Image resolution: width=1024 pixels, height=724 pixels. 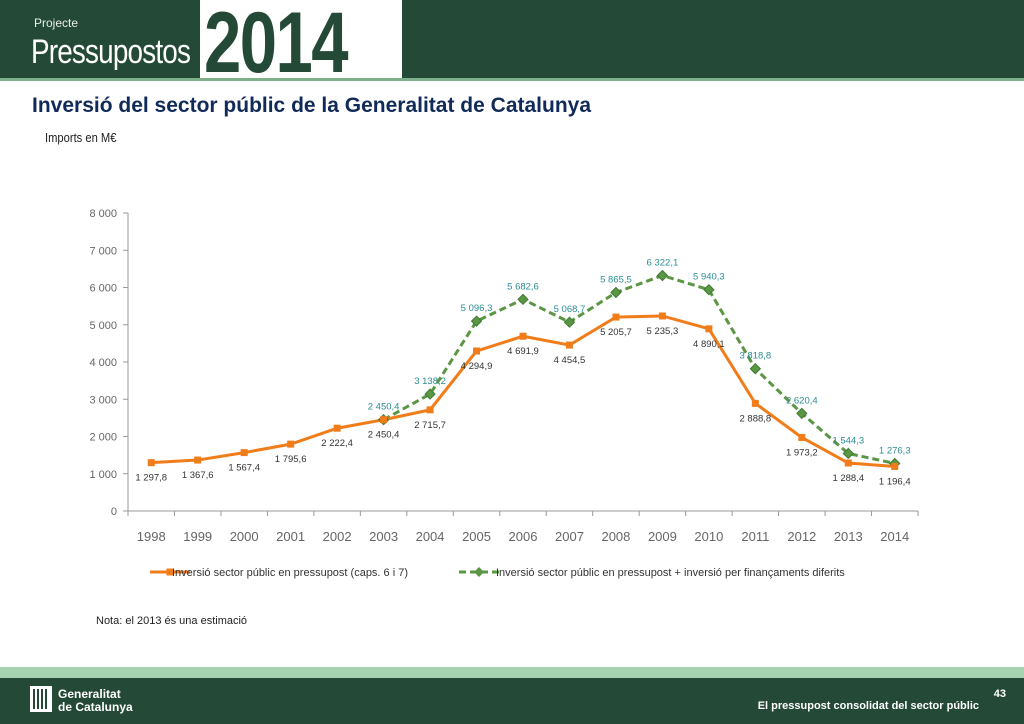 I want to click on x-tick-label: 2014, so click(x=894, y=536).